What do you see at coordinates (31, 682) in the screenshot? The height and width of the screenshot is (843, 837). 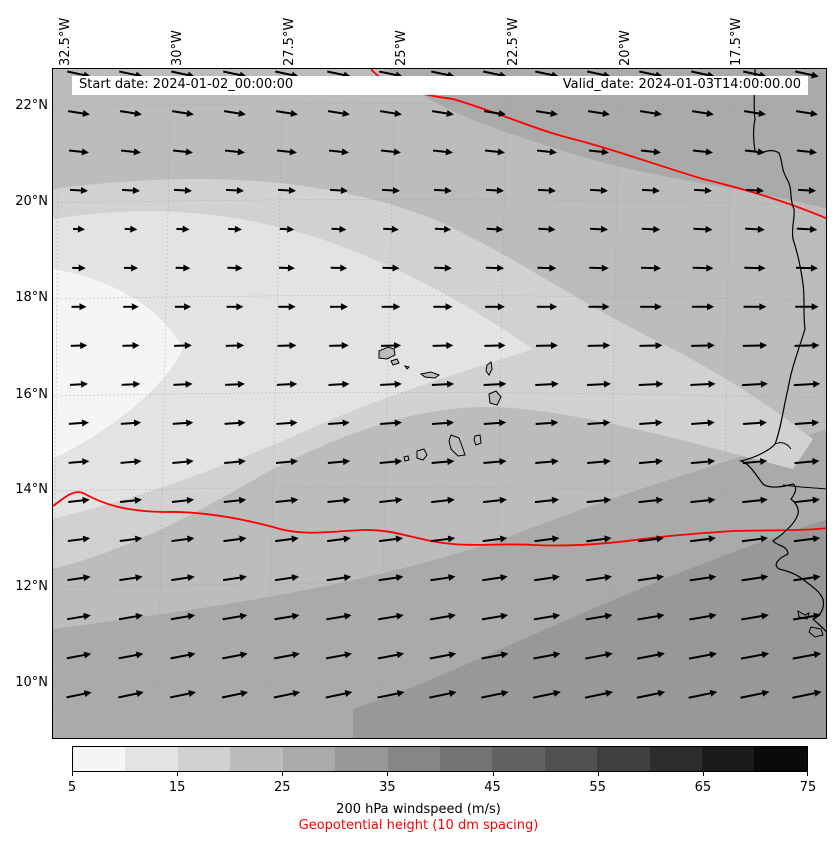 I see `latitude-label: 10°N` at bounding box center [31, 682].